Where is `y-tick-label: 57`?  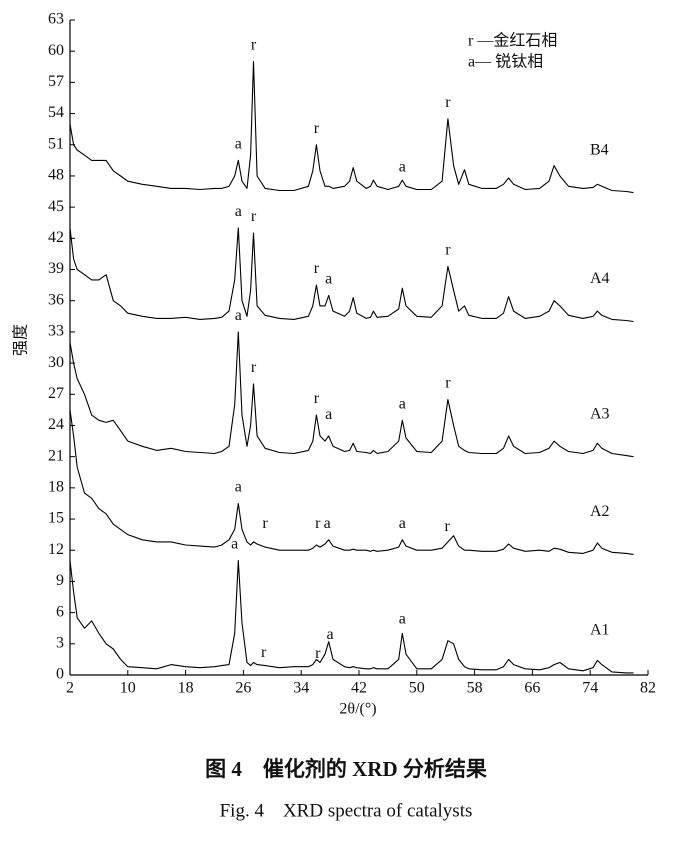
y-tick-label: 57 is located at coordinates (56, 81).